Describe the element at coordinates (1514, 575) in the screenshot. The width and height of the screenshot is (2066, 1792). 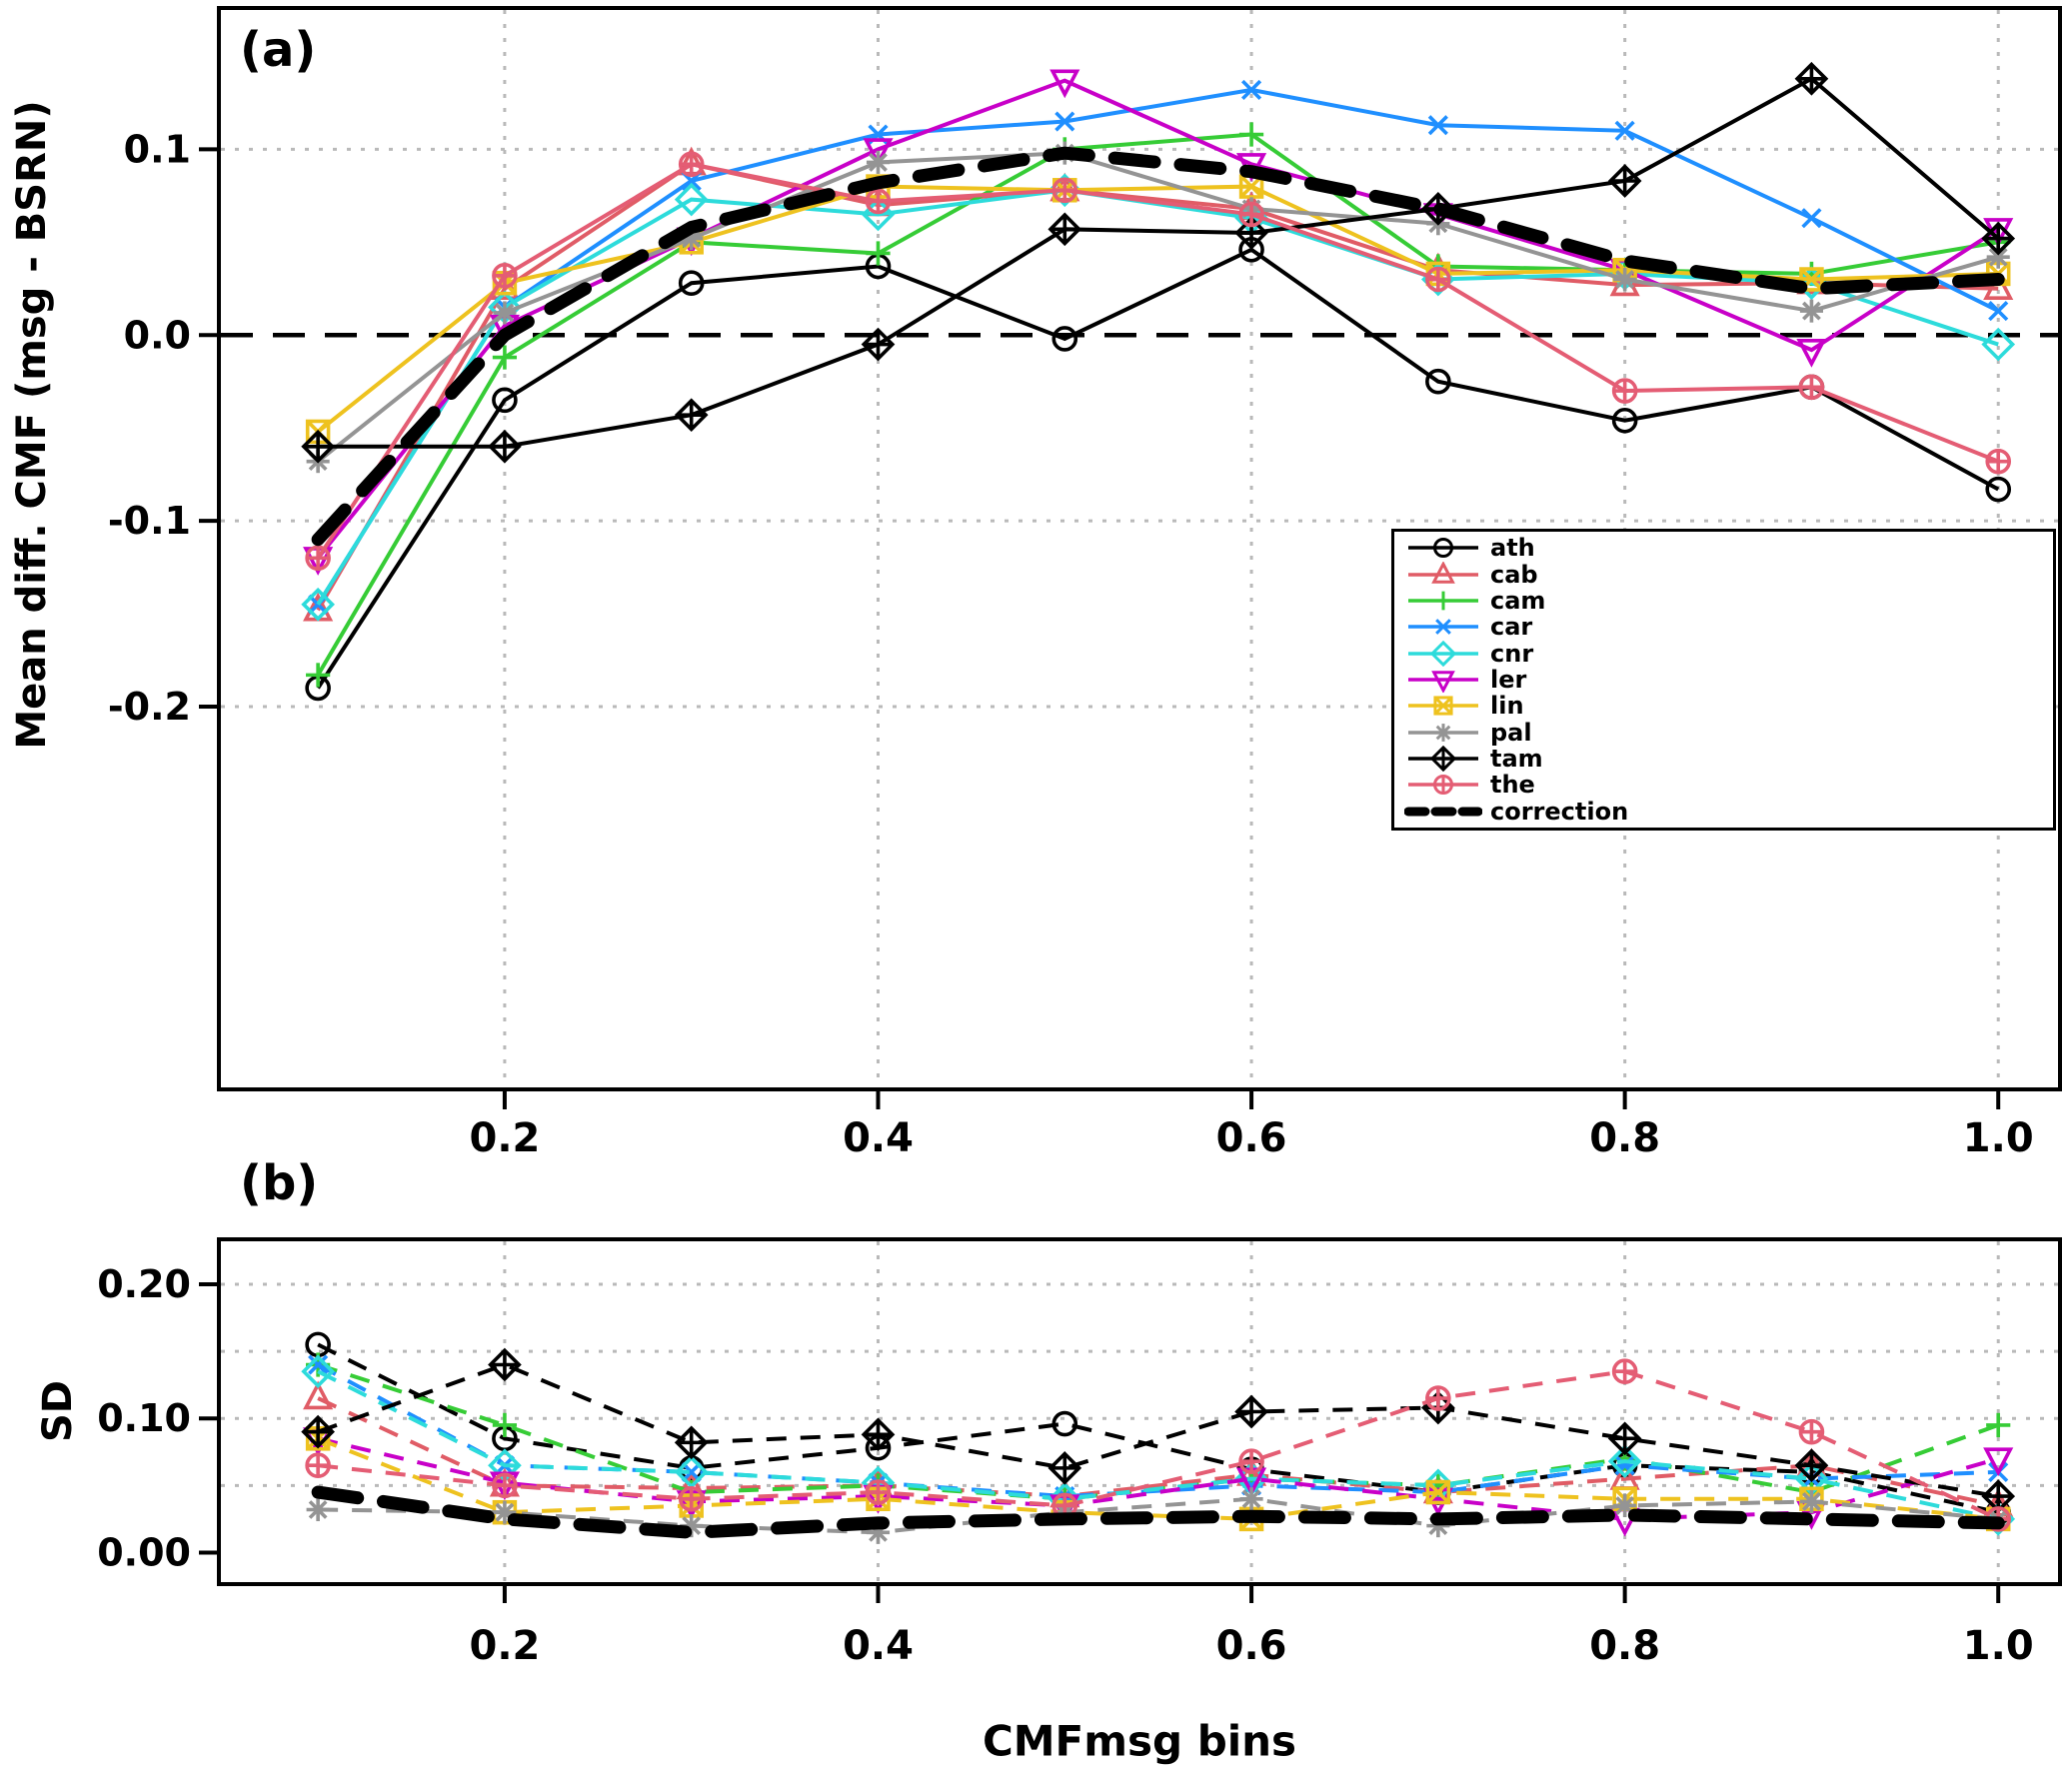
I see `legend-label-cab: cab` at that location.